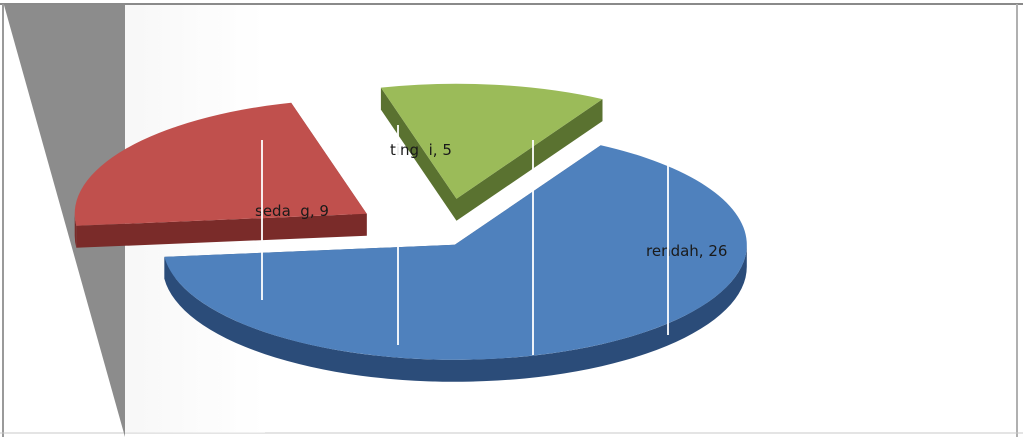 This screenshot has width=1023, height=437. What do you see at coordinates (75, 230) in the screenshot?
I see `pie-slice-rim-sedang` at bounding box center [75, 230].